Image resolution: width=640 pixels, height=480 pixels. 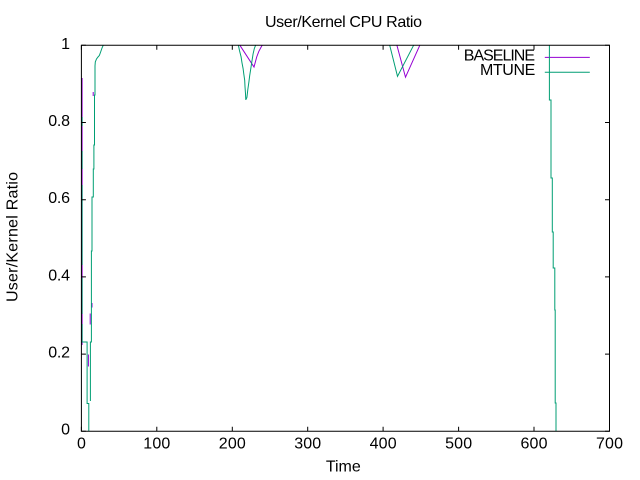 I want to click on svg-text: 0.6, so click(x=59, y=198).